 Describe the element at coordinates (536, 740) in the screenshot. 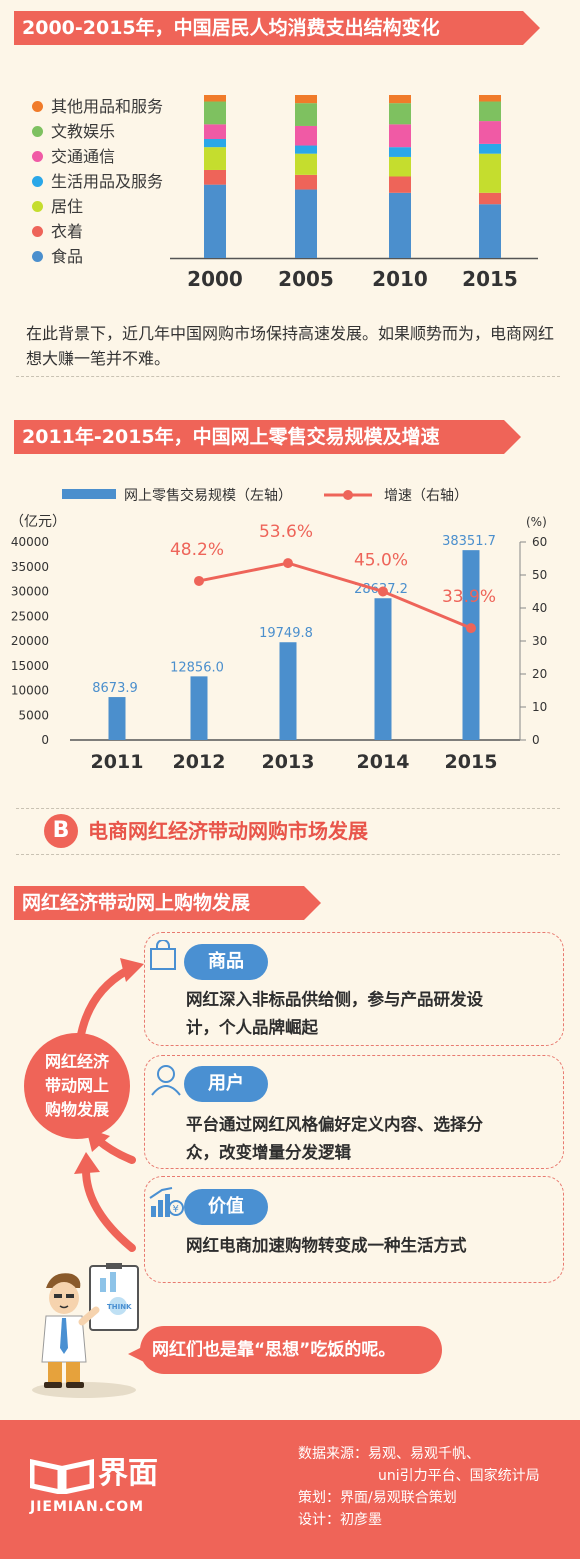

I see `y-tick-right: 0` at that location.